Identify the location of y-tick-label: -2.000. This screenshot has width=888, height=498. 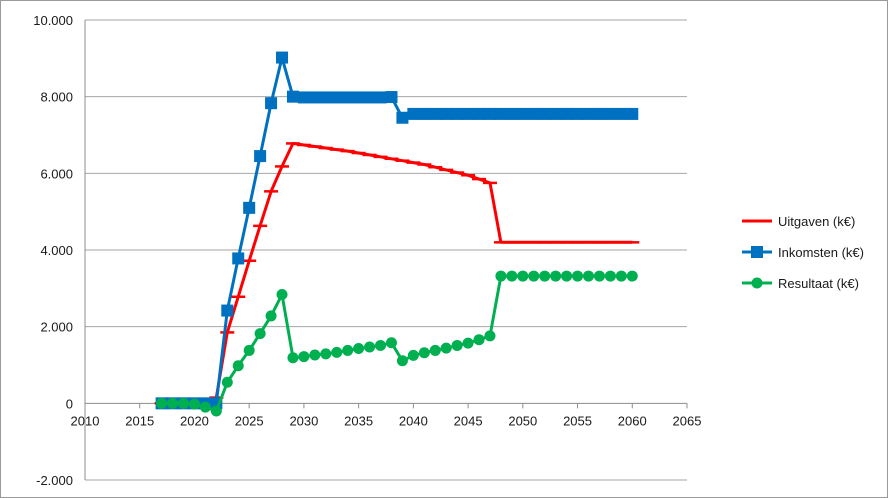
(54, 480).